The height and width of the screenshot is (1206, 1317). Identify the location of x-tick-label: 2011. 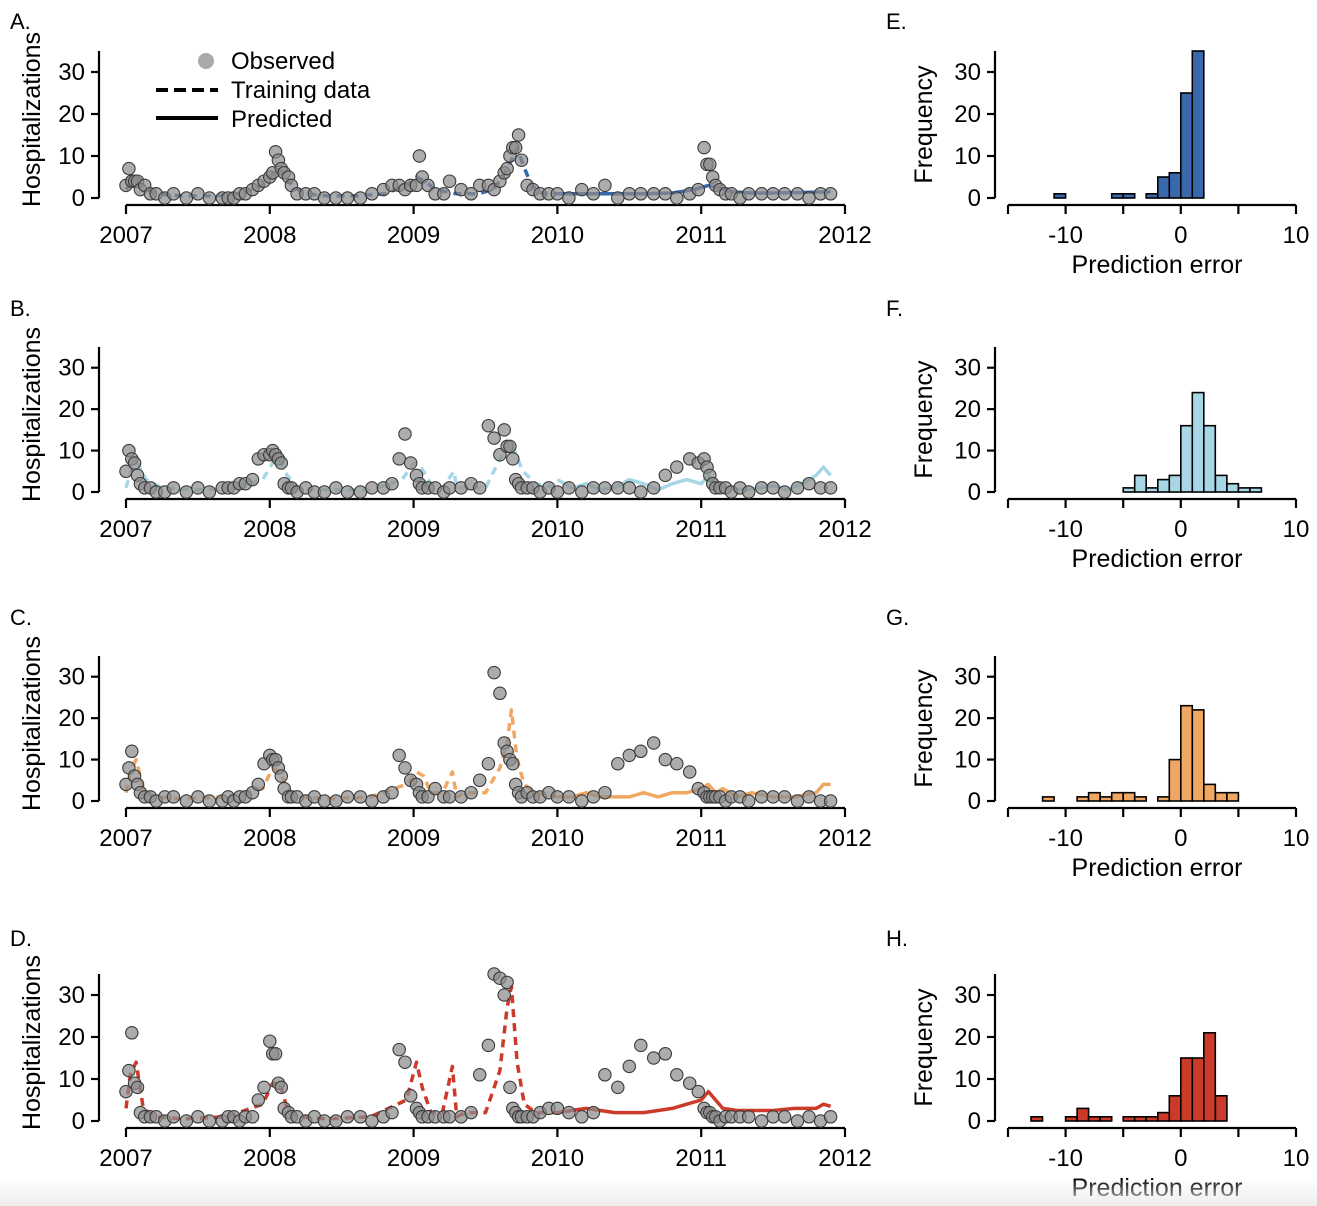
(701, 529).